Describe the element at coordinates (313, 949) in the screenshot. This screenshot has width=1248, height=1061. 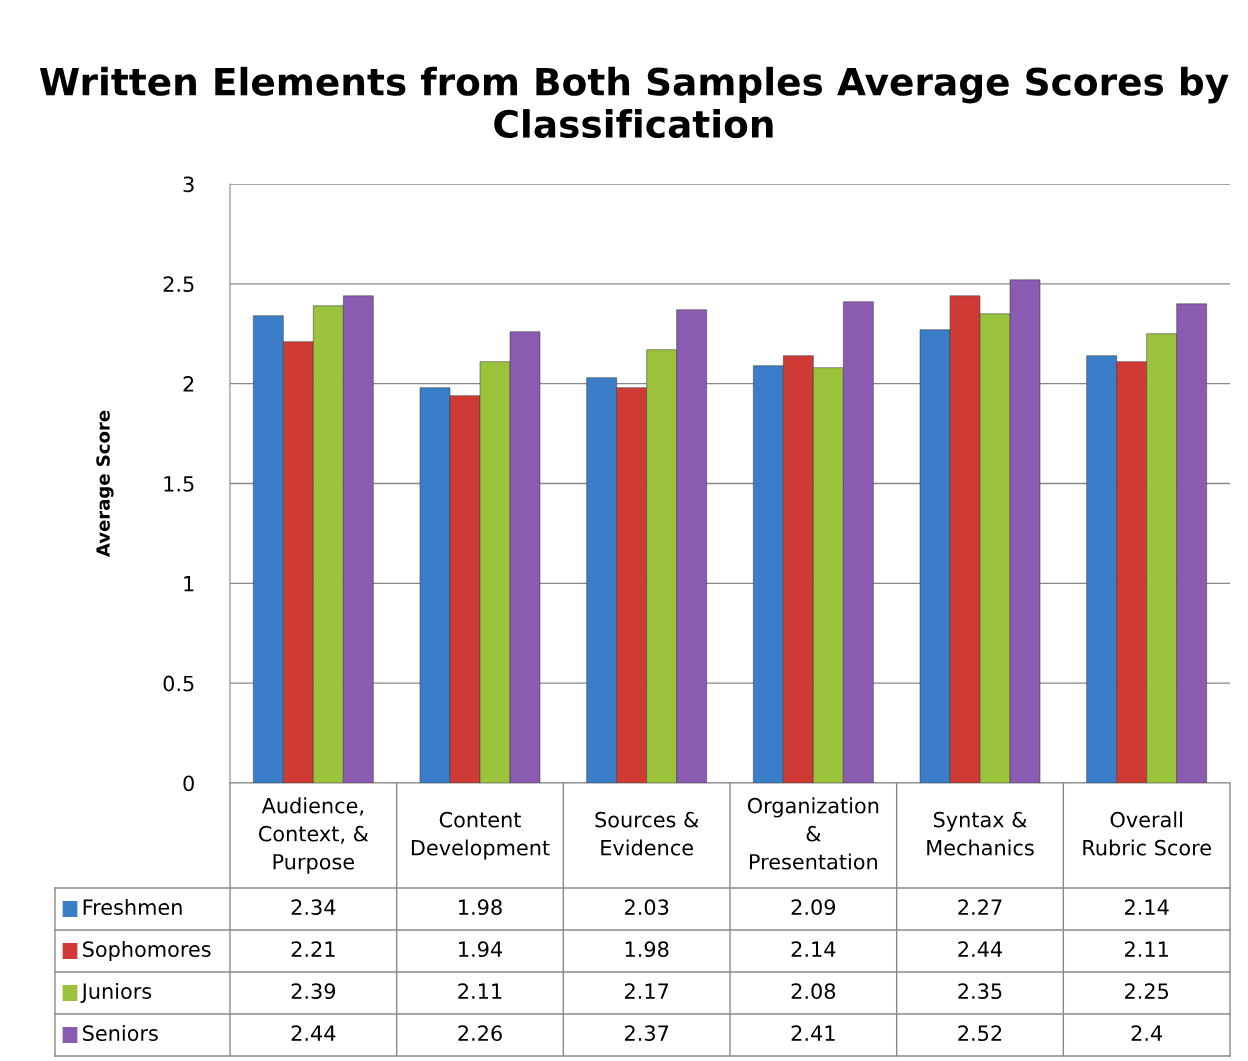
I see `data-label: 2.21` at that location.